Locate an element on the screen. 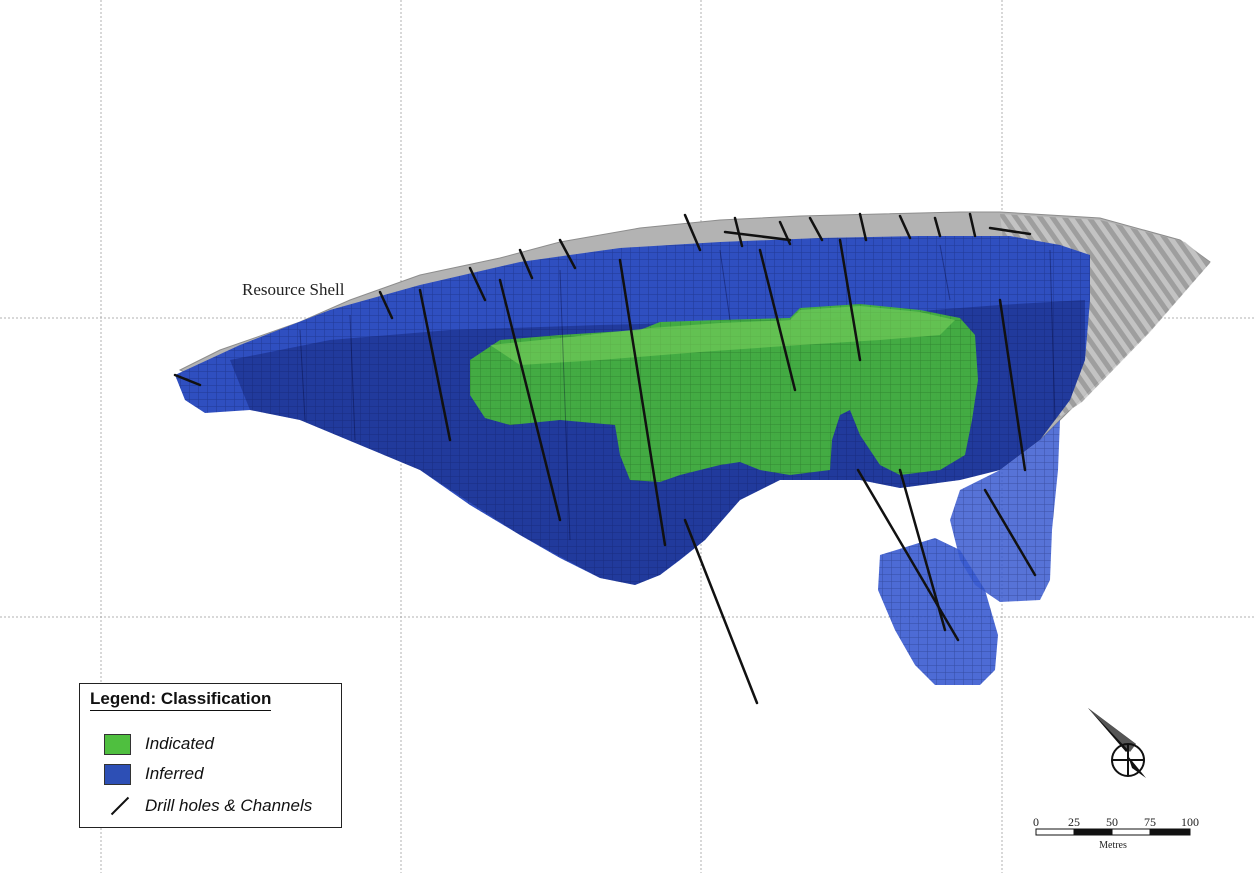  resource-shell-label: Resource Shell is located at coordinates (293, 289).